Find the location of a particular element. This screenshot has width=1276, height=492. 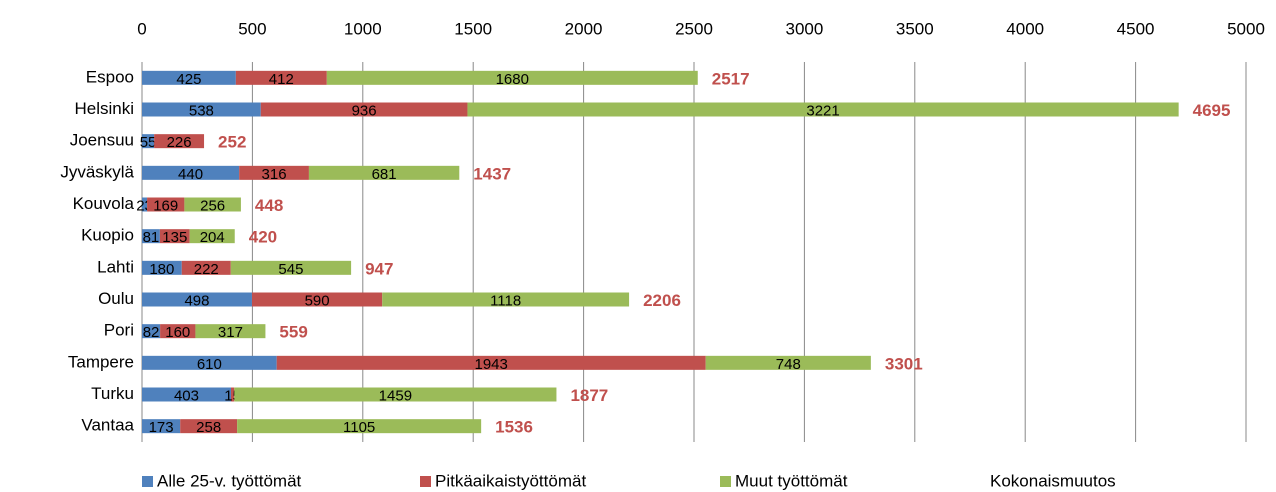

value-label: 169 is located at coordinates (165, 205).